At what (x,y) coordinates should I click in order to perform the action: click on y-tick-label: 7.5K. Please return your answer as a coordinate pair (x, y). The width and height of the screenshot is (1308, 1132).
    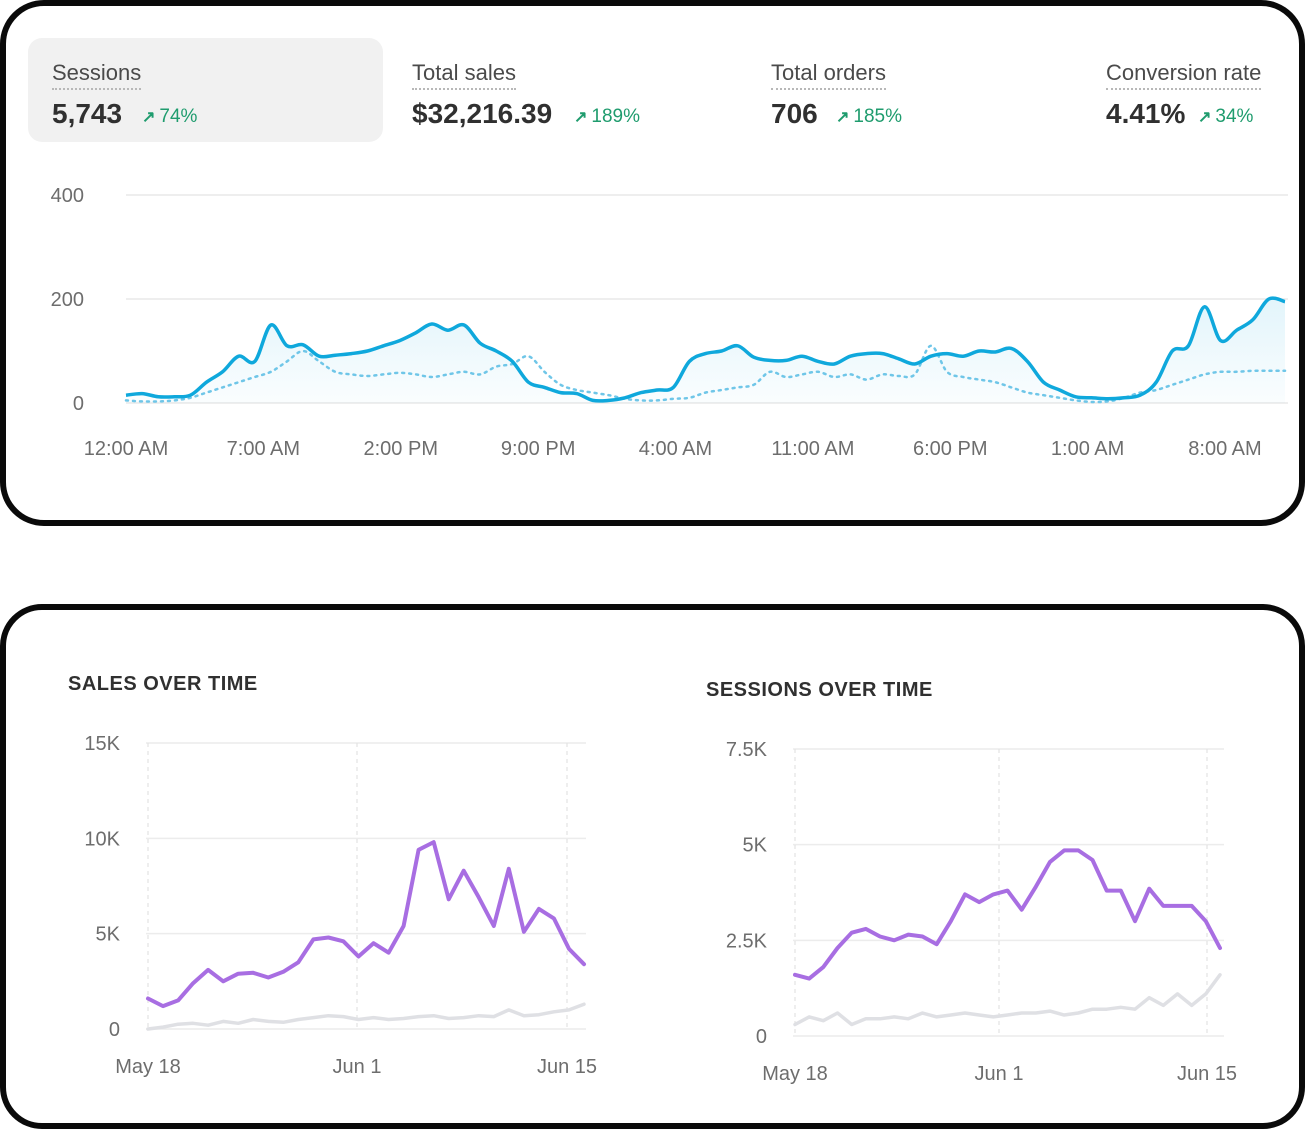
    Looking at the image, I should click on (747, 750).